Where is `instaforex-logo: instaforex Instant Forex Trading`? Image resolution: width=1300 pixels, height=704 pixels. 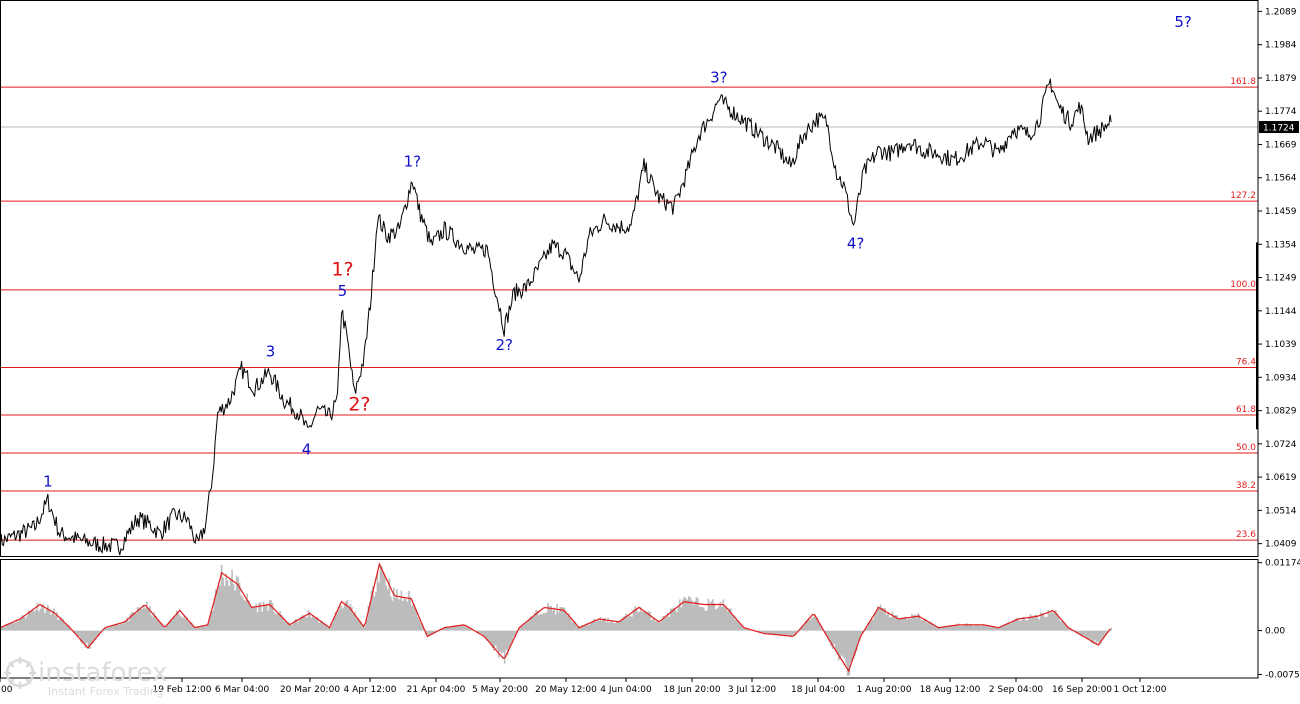
instaforex-logo: instaforex Instant Forex Trading is located at coordinates (92, 677).